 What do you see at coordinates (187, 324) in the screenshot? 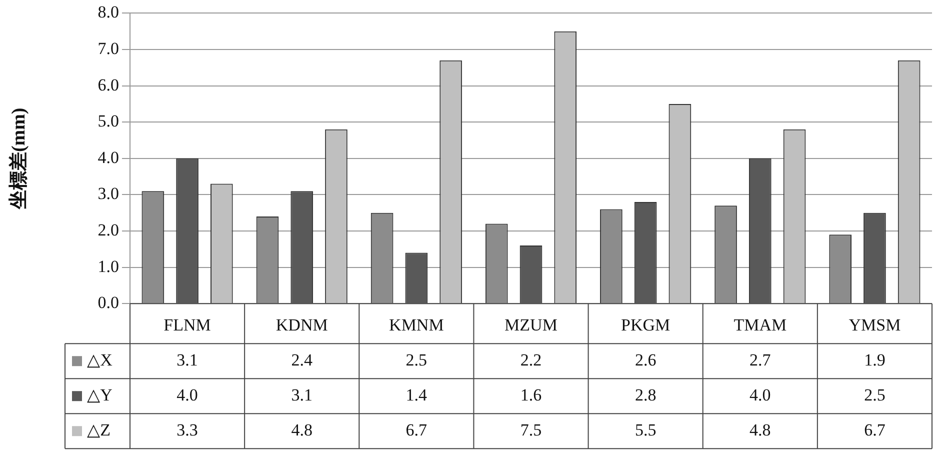
I see `x-tick-label: FLNM` at bounding box center [187, 324].